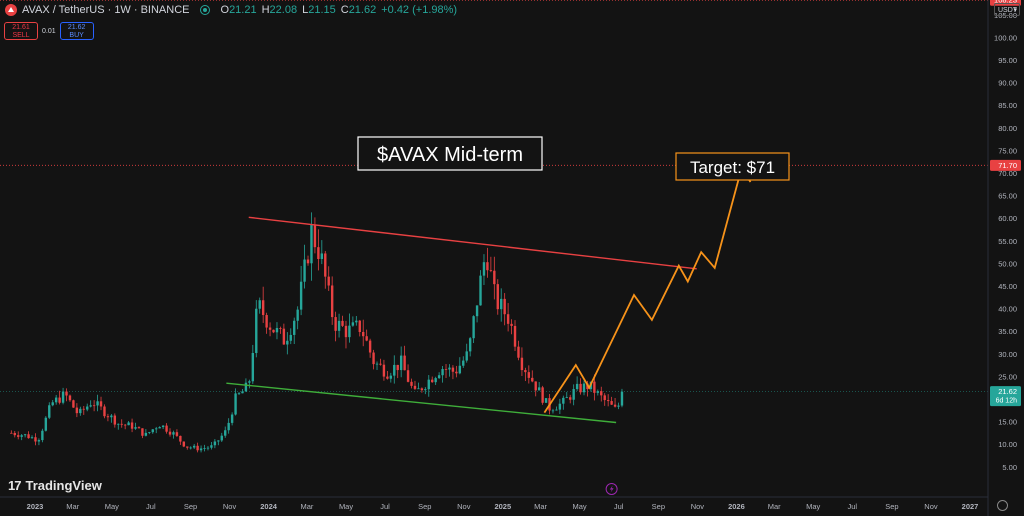 This screenshot has width=1024, height=516. What do you see at coordinates (76, 31) in the screenshot?
I see `buy-button: 21.62 BUY` at bounding box center [76, 31].